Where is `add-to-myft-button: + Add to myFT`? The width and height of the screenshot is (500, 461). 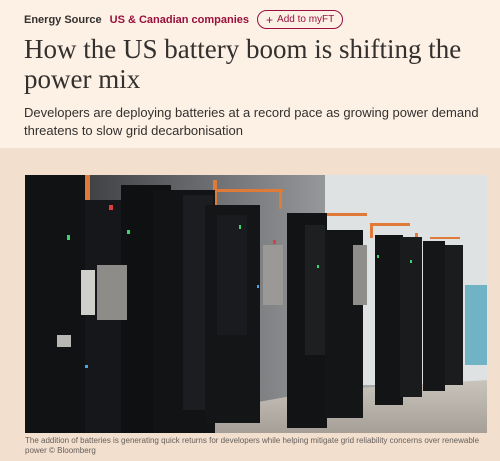
add-to-myft-button: + Add to myFT is located at coordinates (300, 19).